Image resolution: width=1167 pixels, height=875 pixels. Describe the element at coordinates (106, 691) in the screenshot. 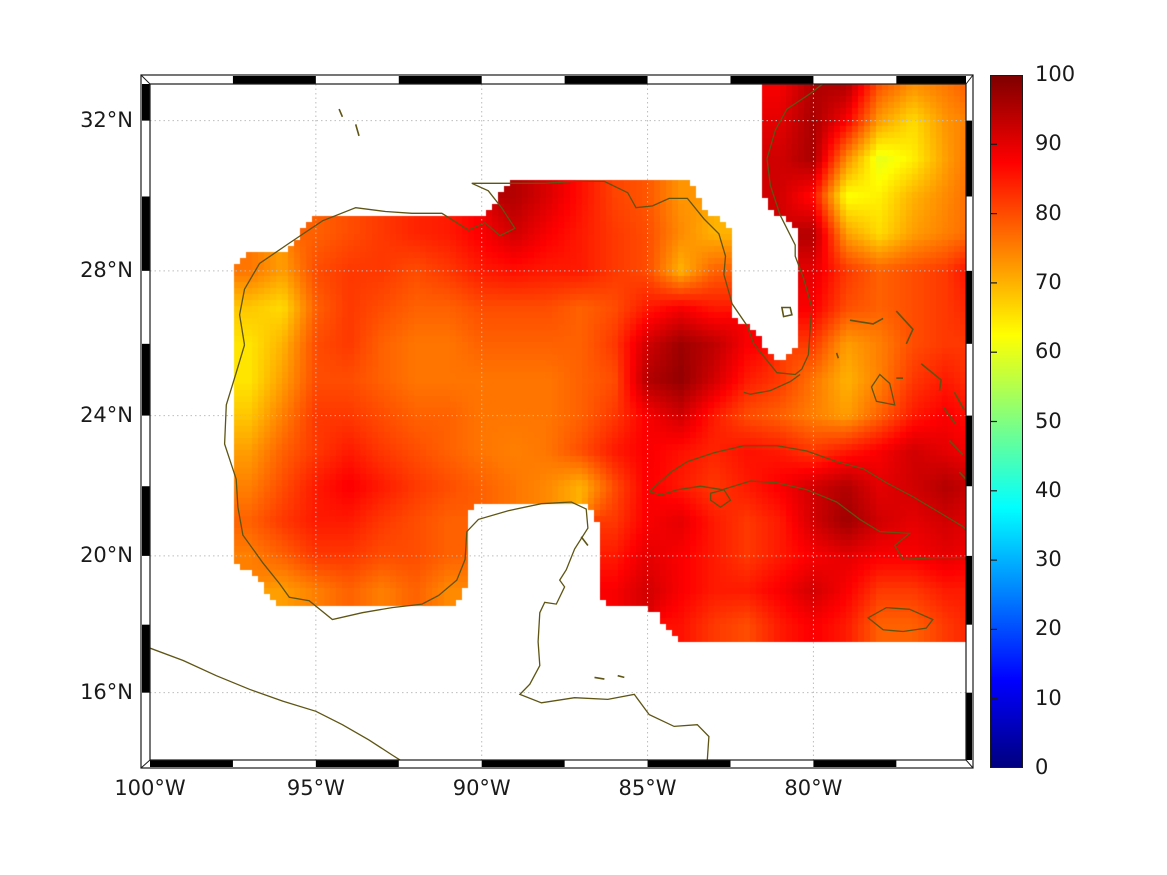

I see `y-tick-label: 16°N` at that location.